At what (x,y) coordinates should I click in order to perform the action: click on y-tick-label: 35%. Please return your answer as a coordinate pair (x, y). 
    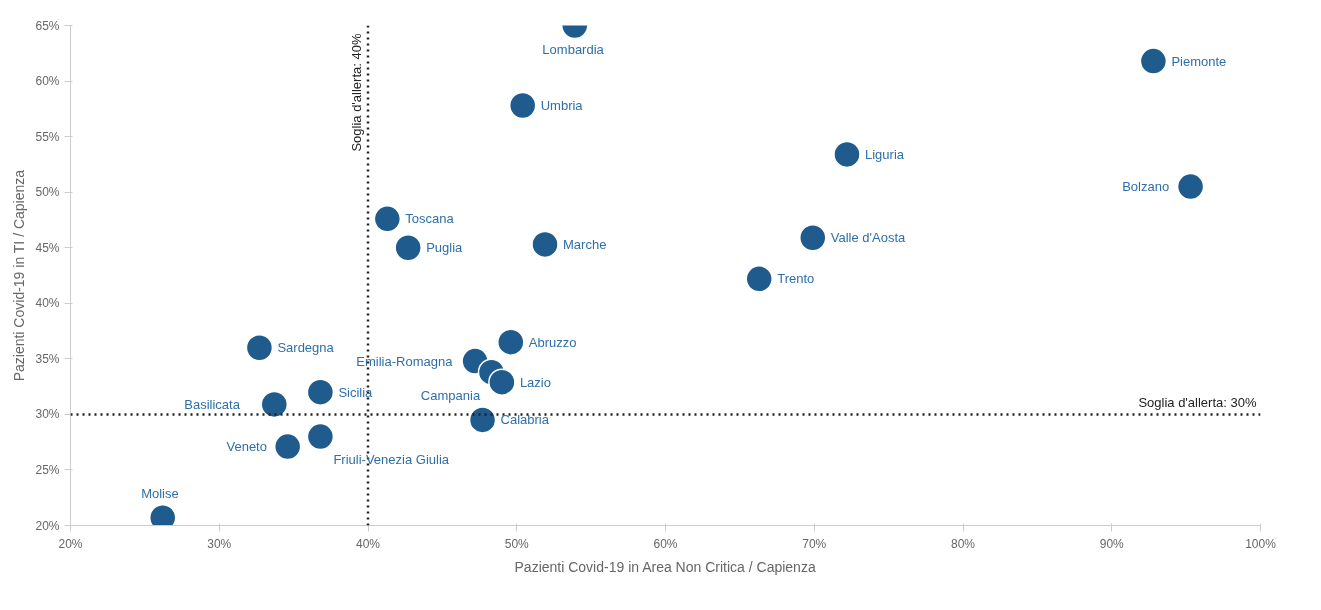
    Looking at the image, I should click on (47, 358).